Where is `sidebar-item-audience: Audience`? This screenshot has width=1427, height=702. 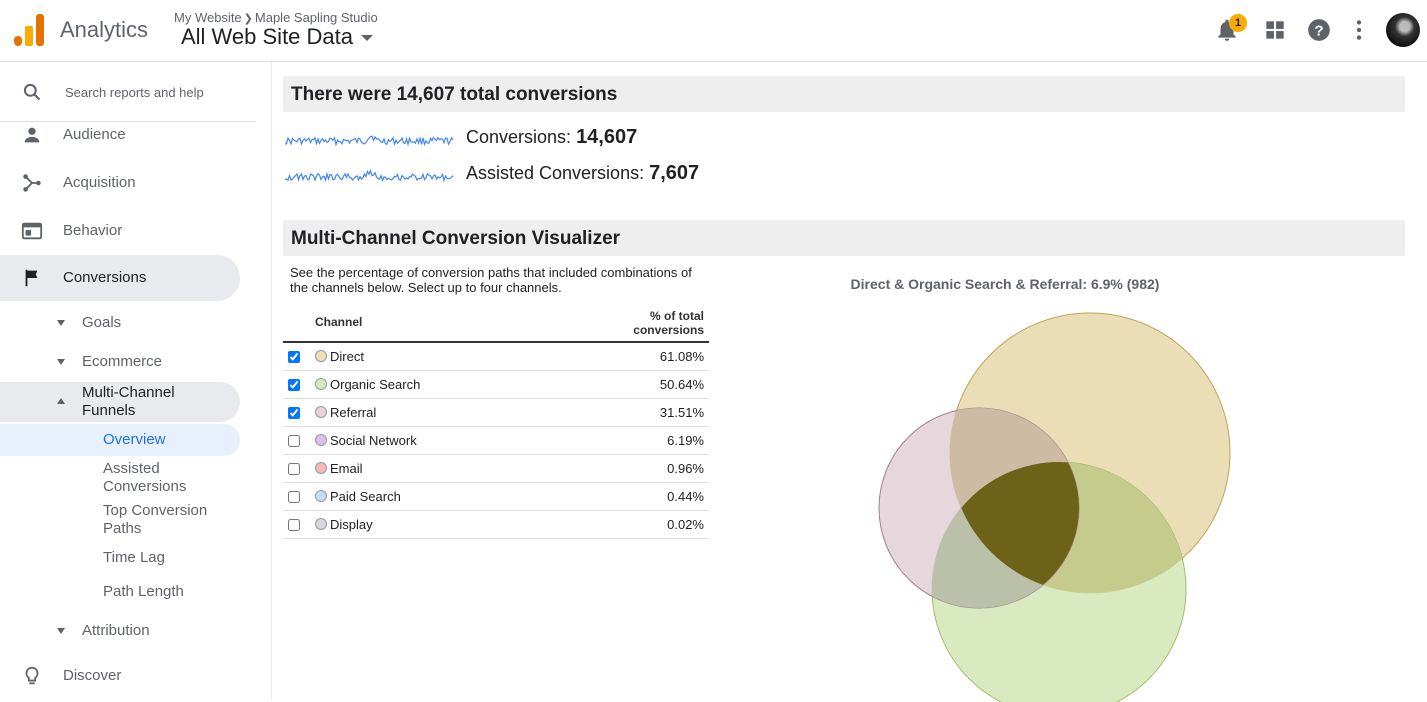 sidebar-item-audience: Audience is located at coordinates (120, 135).